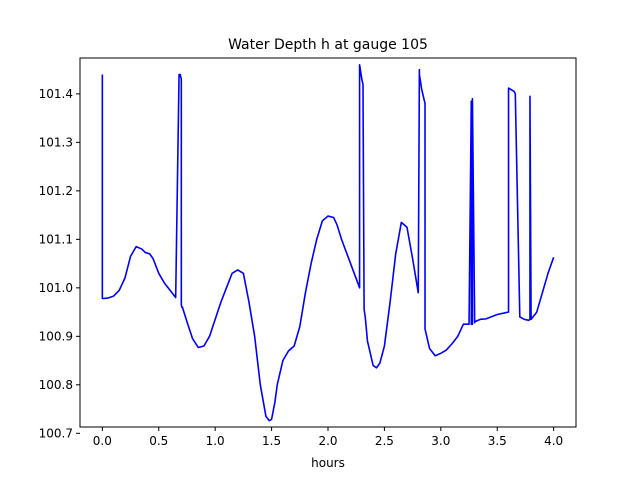  Describe the element at coordinates (56, 433) in the screenshot. I see `y-tick-label: 100.7` at that location.